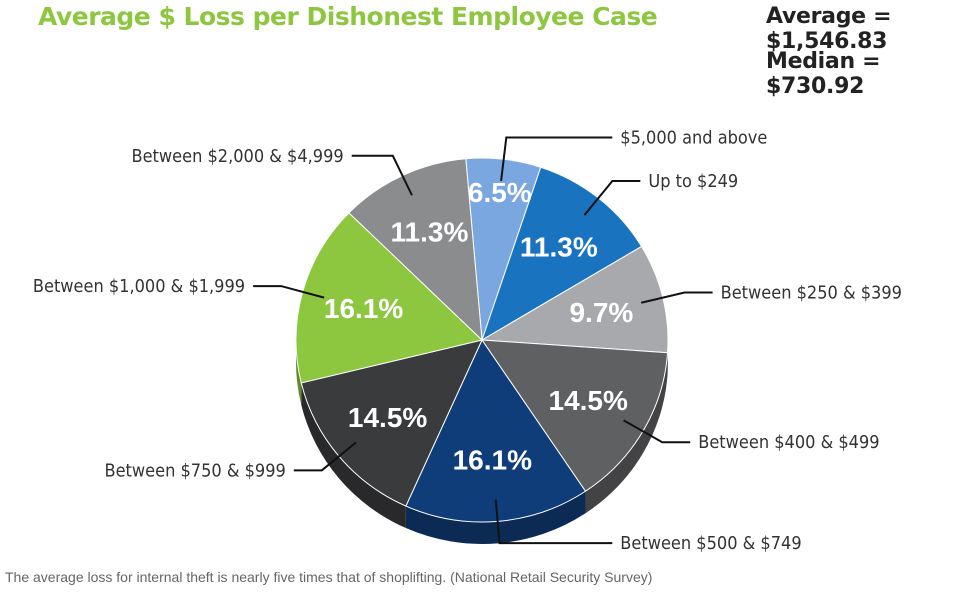 Image resolution: width=976 pixels, height=598 pixels. I want to click on callout-label: Between $1,000 & $1,999, so click(139, 286).